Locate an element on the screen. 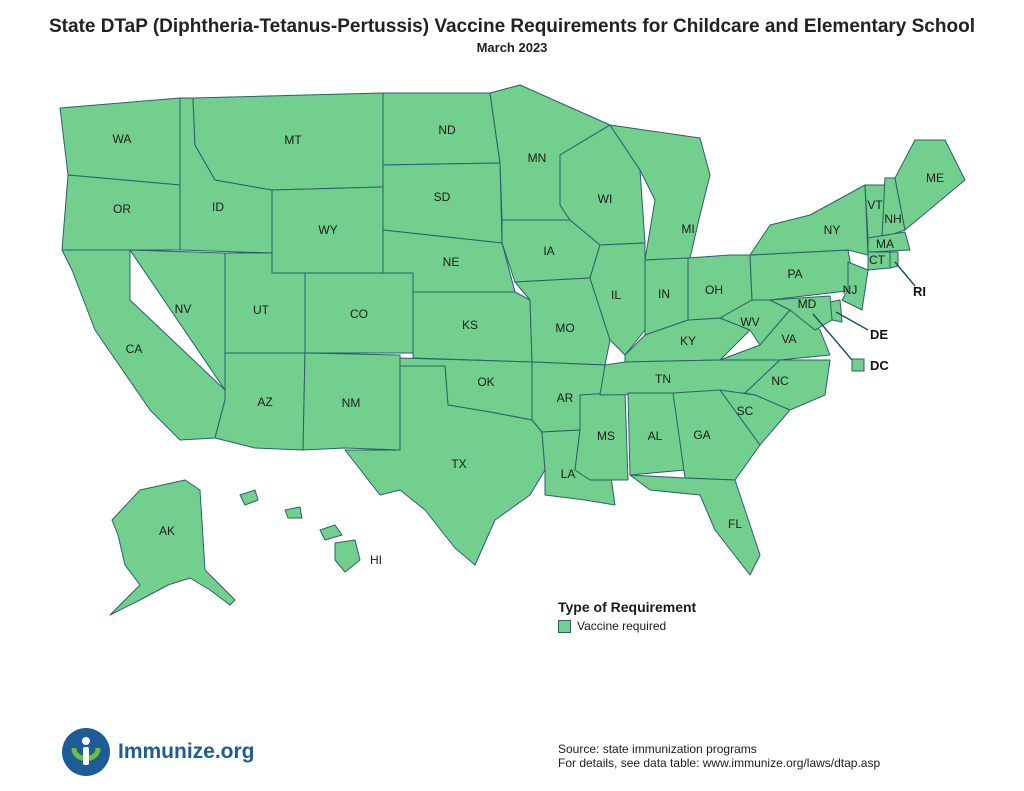  label-PA: PA is located at coordinates (794, 274).